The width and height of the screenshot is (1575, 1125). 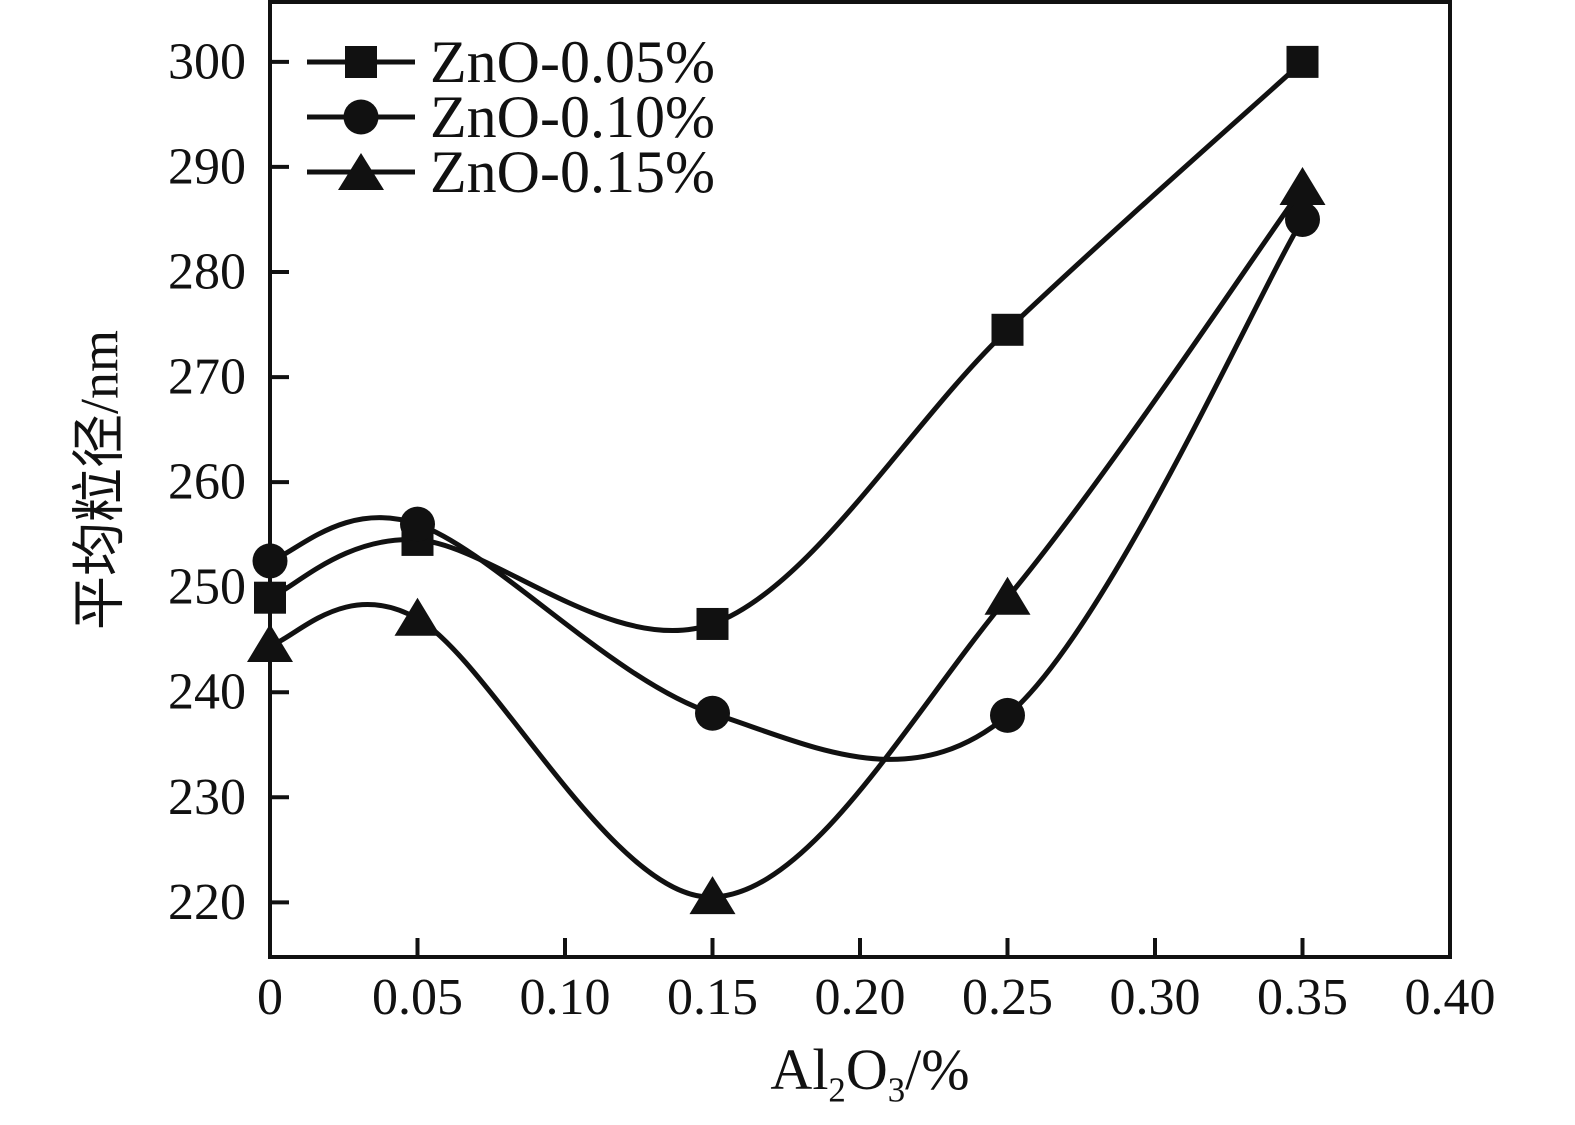 I want to click on x-axis-label: Al2O3/%, so click(x=870, y=1071).